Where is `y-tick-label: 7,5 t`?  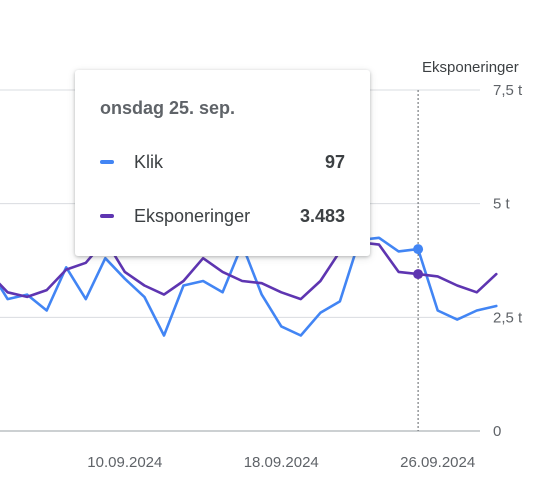 y-tick-label: 7,5 t is located at coordinates (508, 90).